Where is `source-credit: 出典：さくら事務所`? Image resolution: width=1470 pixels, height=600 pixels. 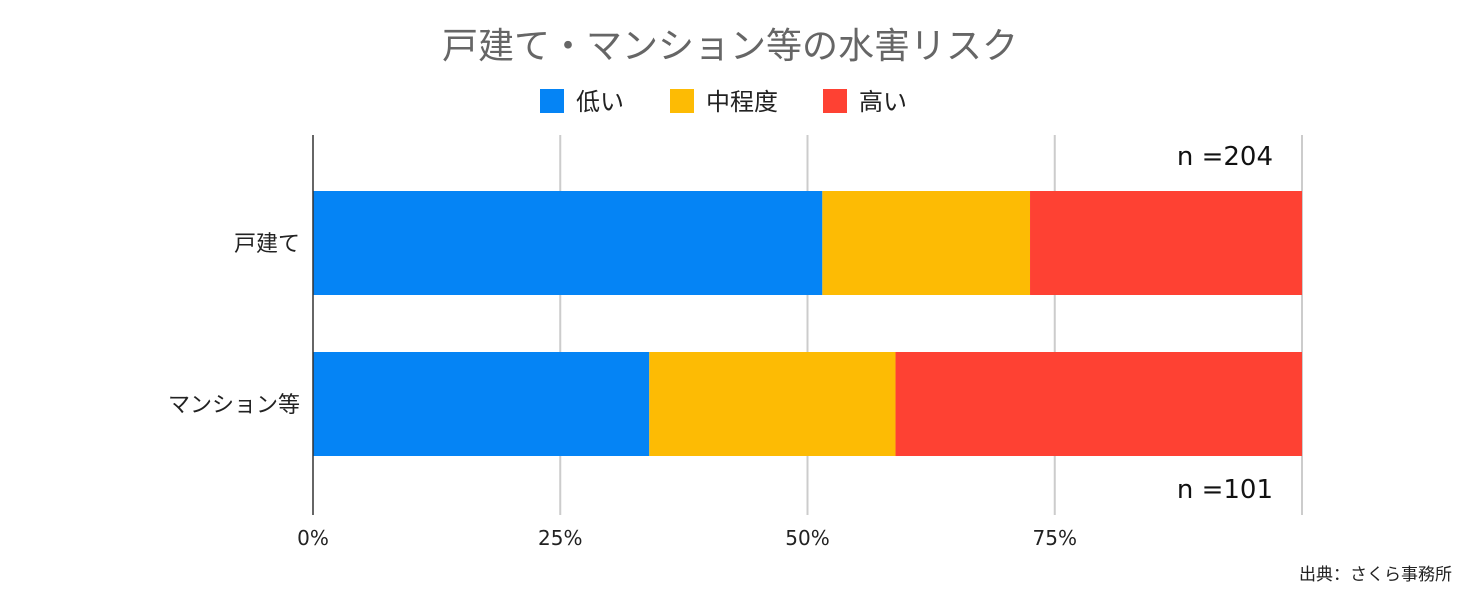
source-credit: 出典：さくら事務所 is located at coordinates (1375, 575).